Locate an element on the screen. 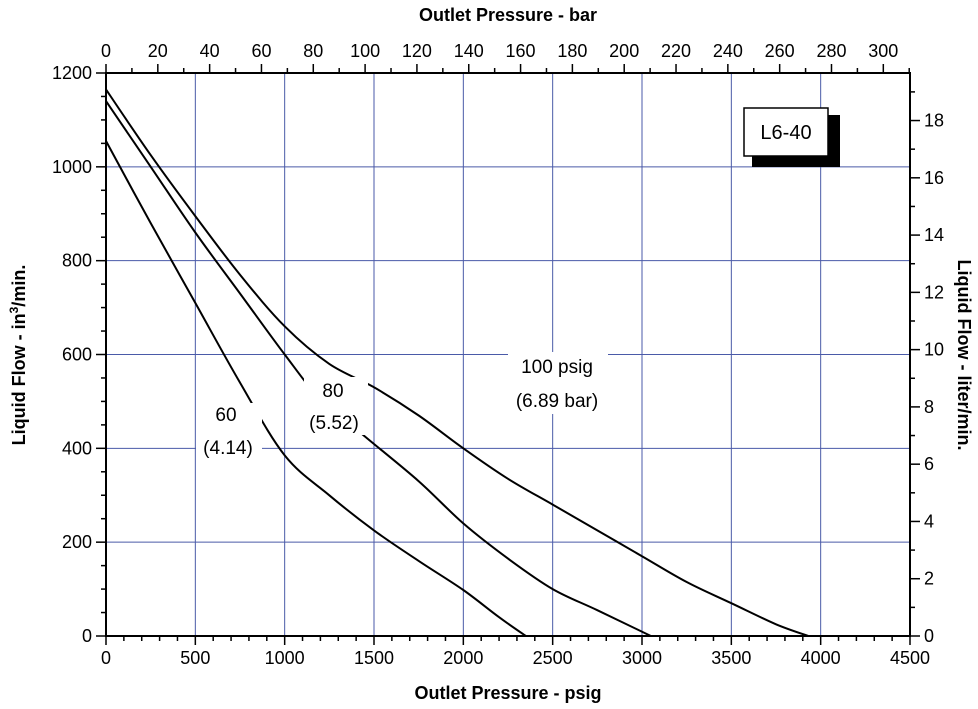 The height and width of the screenshot is (709, 978). y-tick-label-1: 200 is located at coordinates (77, 542).